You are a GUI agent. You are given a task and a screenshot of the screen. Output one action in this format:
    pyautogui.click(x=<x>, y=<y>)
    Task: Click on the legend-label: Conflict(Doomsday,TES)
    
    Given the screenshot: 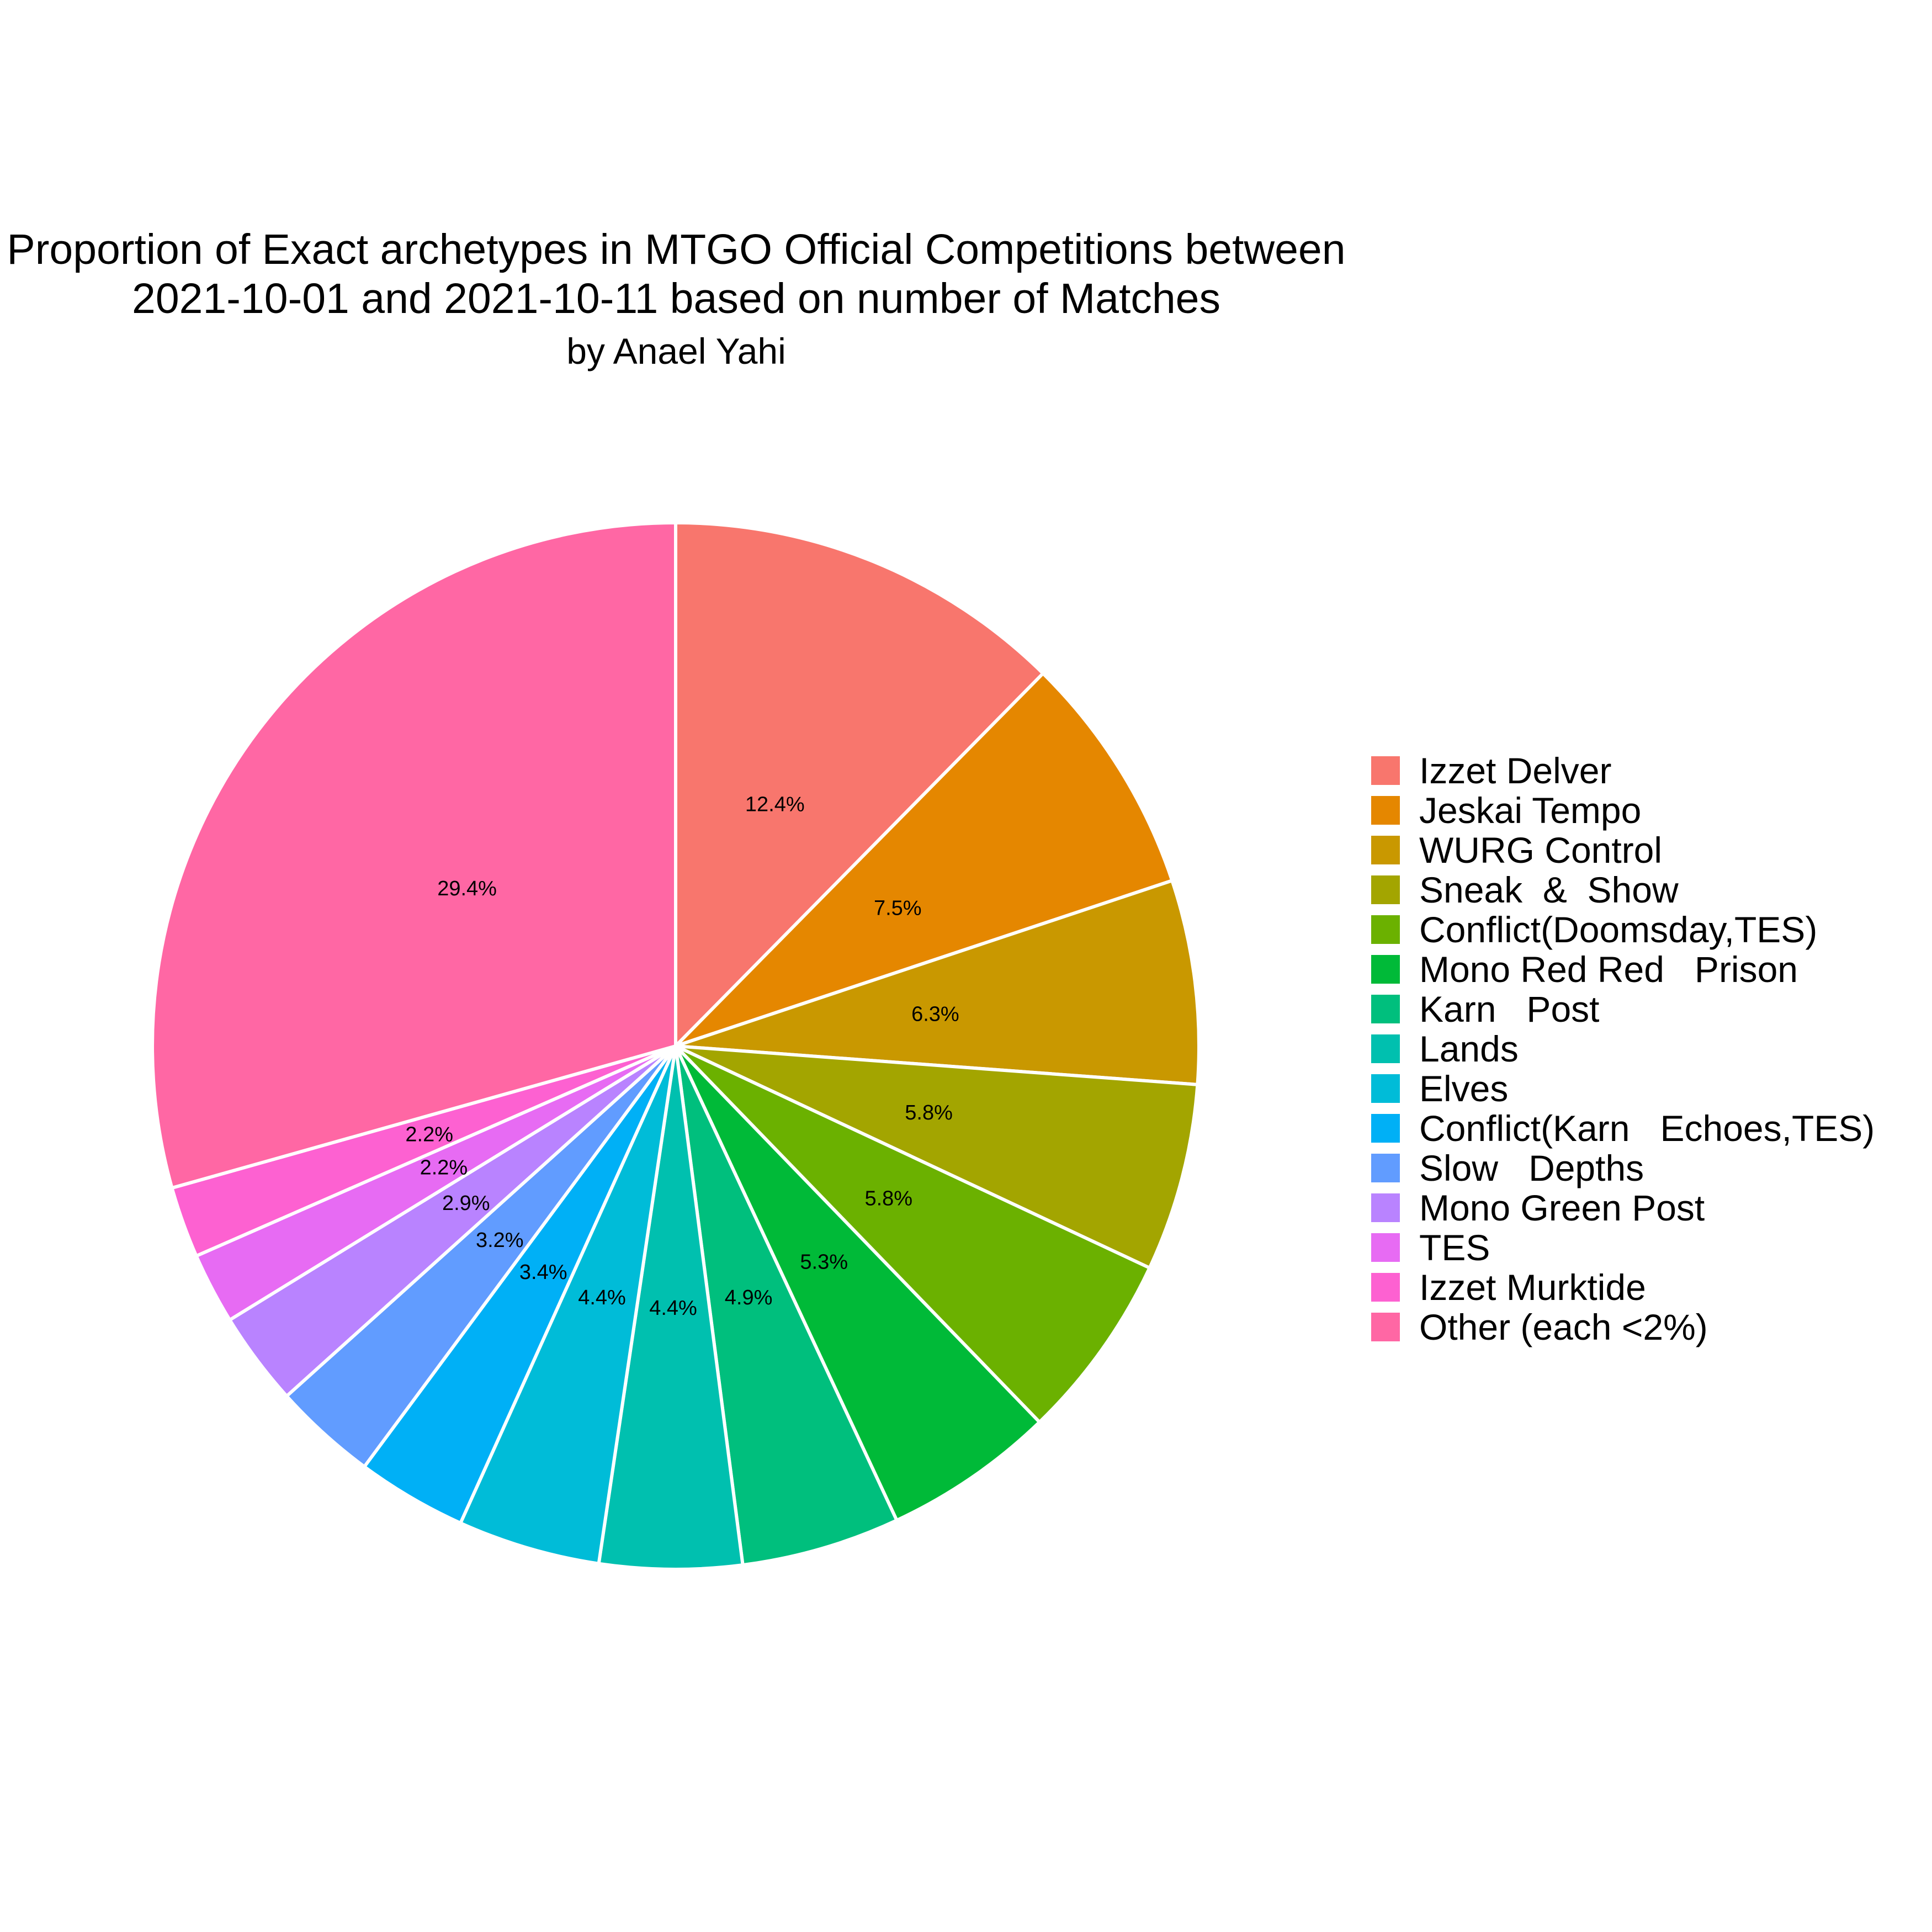 What is the action you would take?
    pyautogui.click(x=1618, y=930)
    